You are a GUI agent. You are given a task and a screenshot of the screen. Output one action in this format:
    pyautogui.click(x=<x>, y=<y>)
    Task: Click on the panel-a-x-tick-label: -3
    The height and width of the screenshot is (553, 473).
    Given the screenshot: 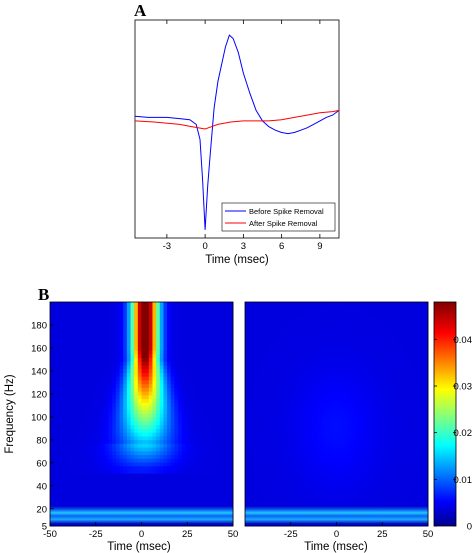 What is the action you would take?
    pyautogui.click(x=167, y=246)
    